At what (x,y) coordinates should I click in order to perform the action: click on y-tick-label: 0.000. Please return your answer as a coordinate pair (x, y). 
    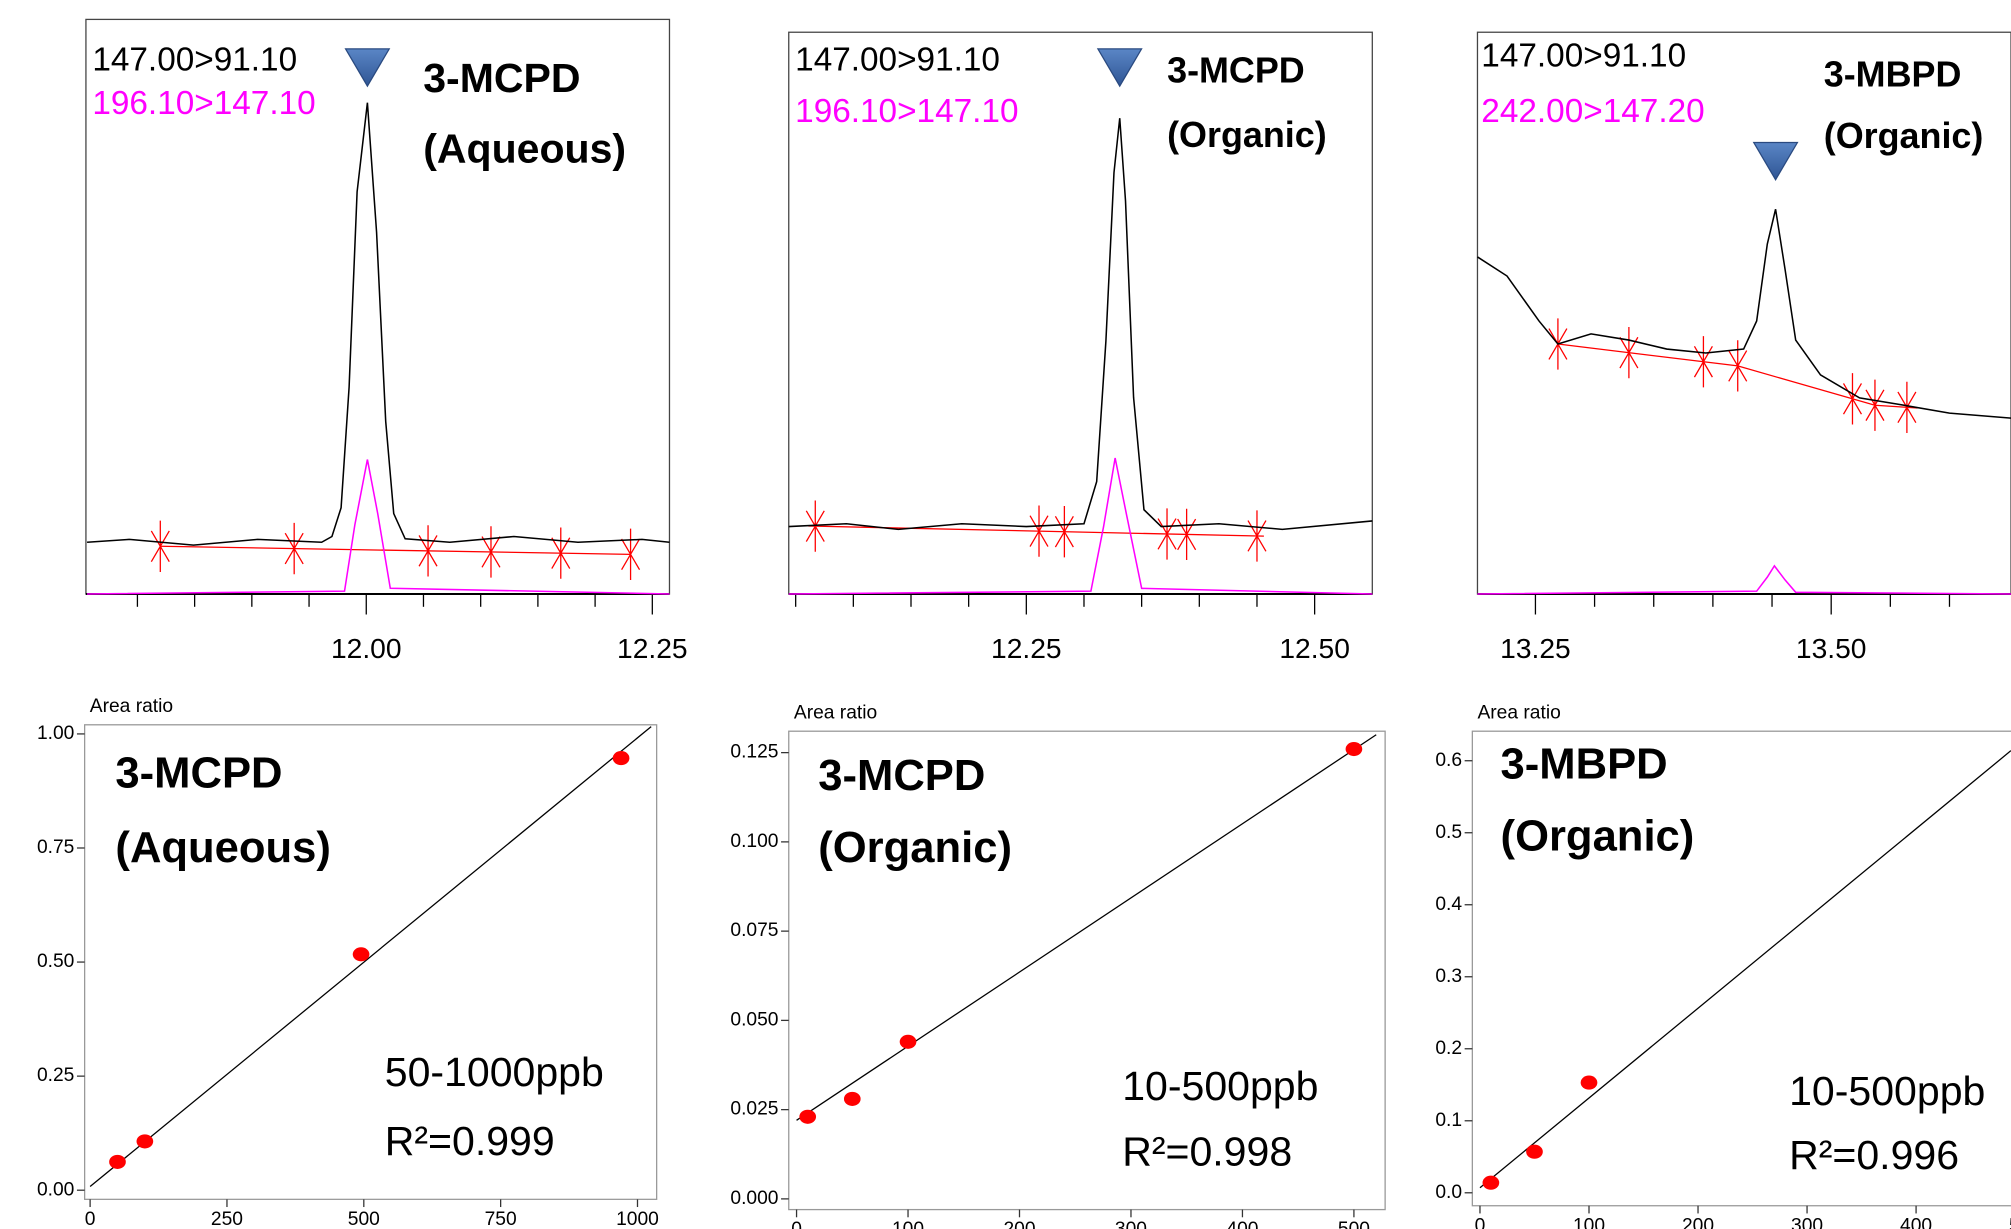
    Looking at the image, I should click on (754, 1198).